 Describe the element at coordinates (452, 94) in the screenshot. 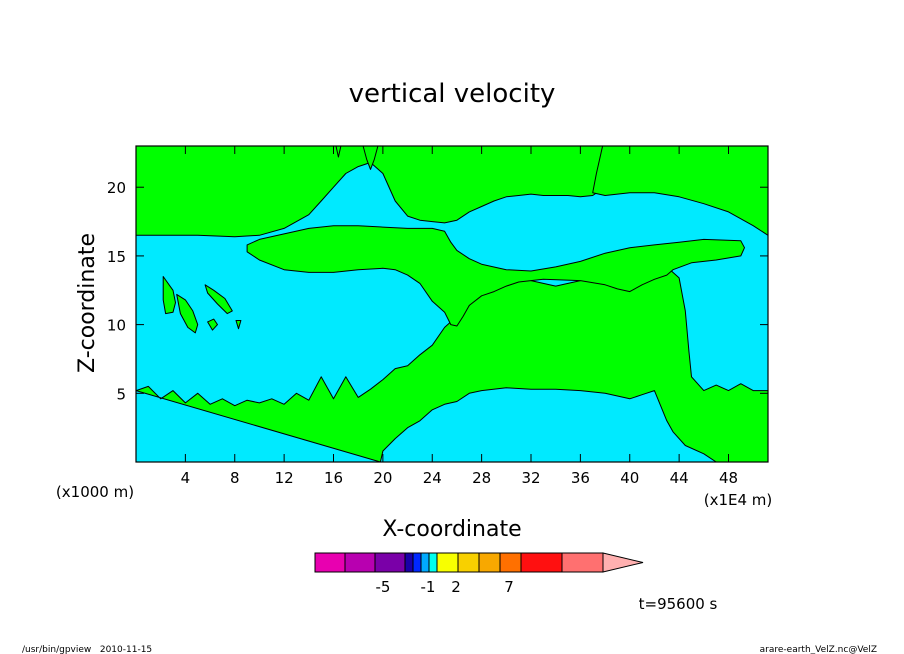

I see `chart-title: vertical velocity` at that location.